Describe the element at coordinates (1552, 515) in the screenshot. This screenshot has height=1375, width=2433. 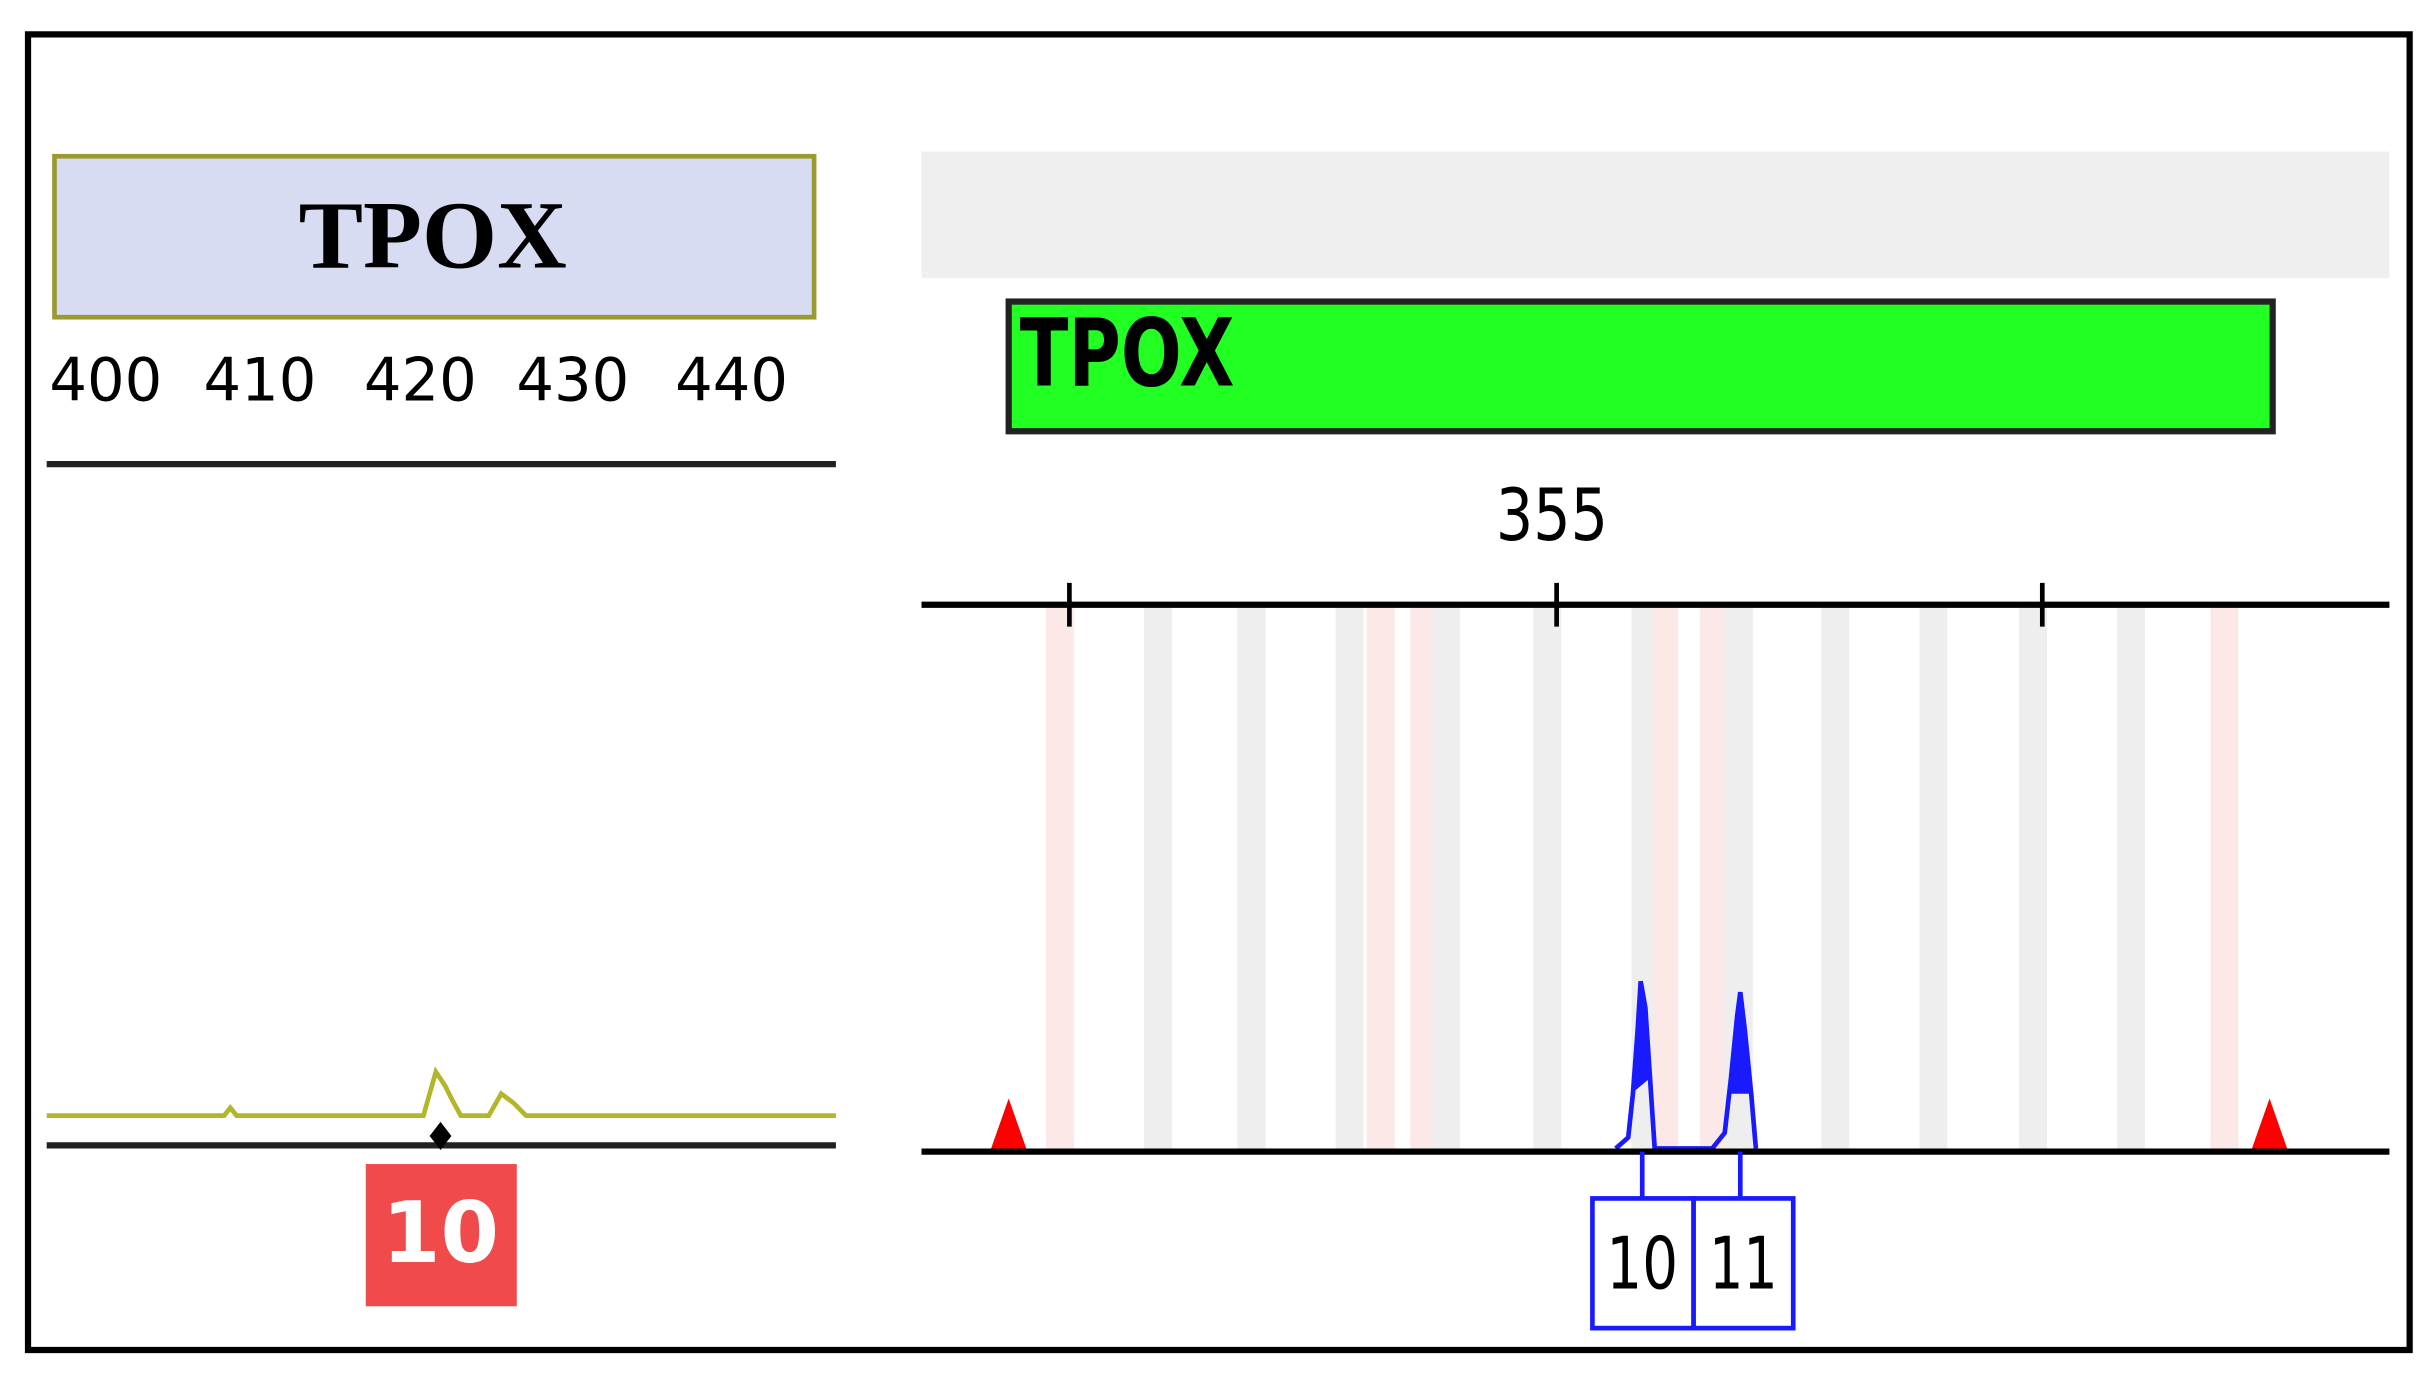
I see `scale-label: 355` at that location.